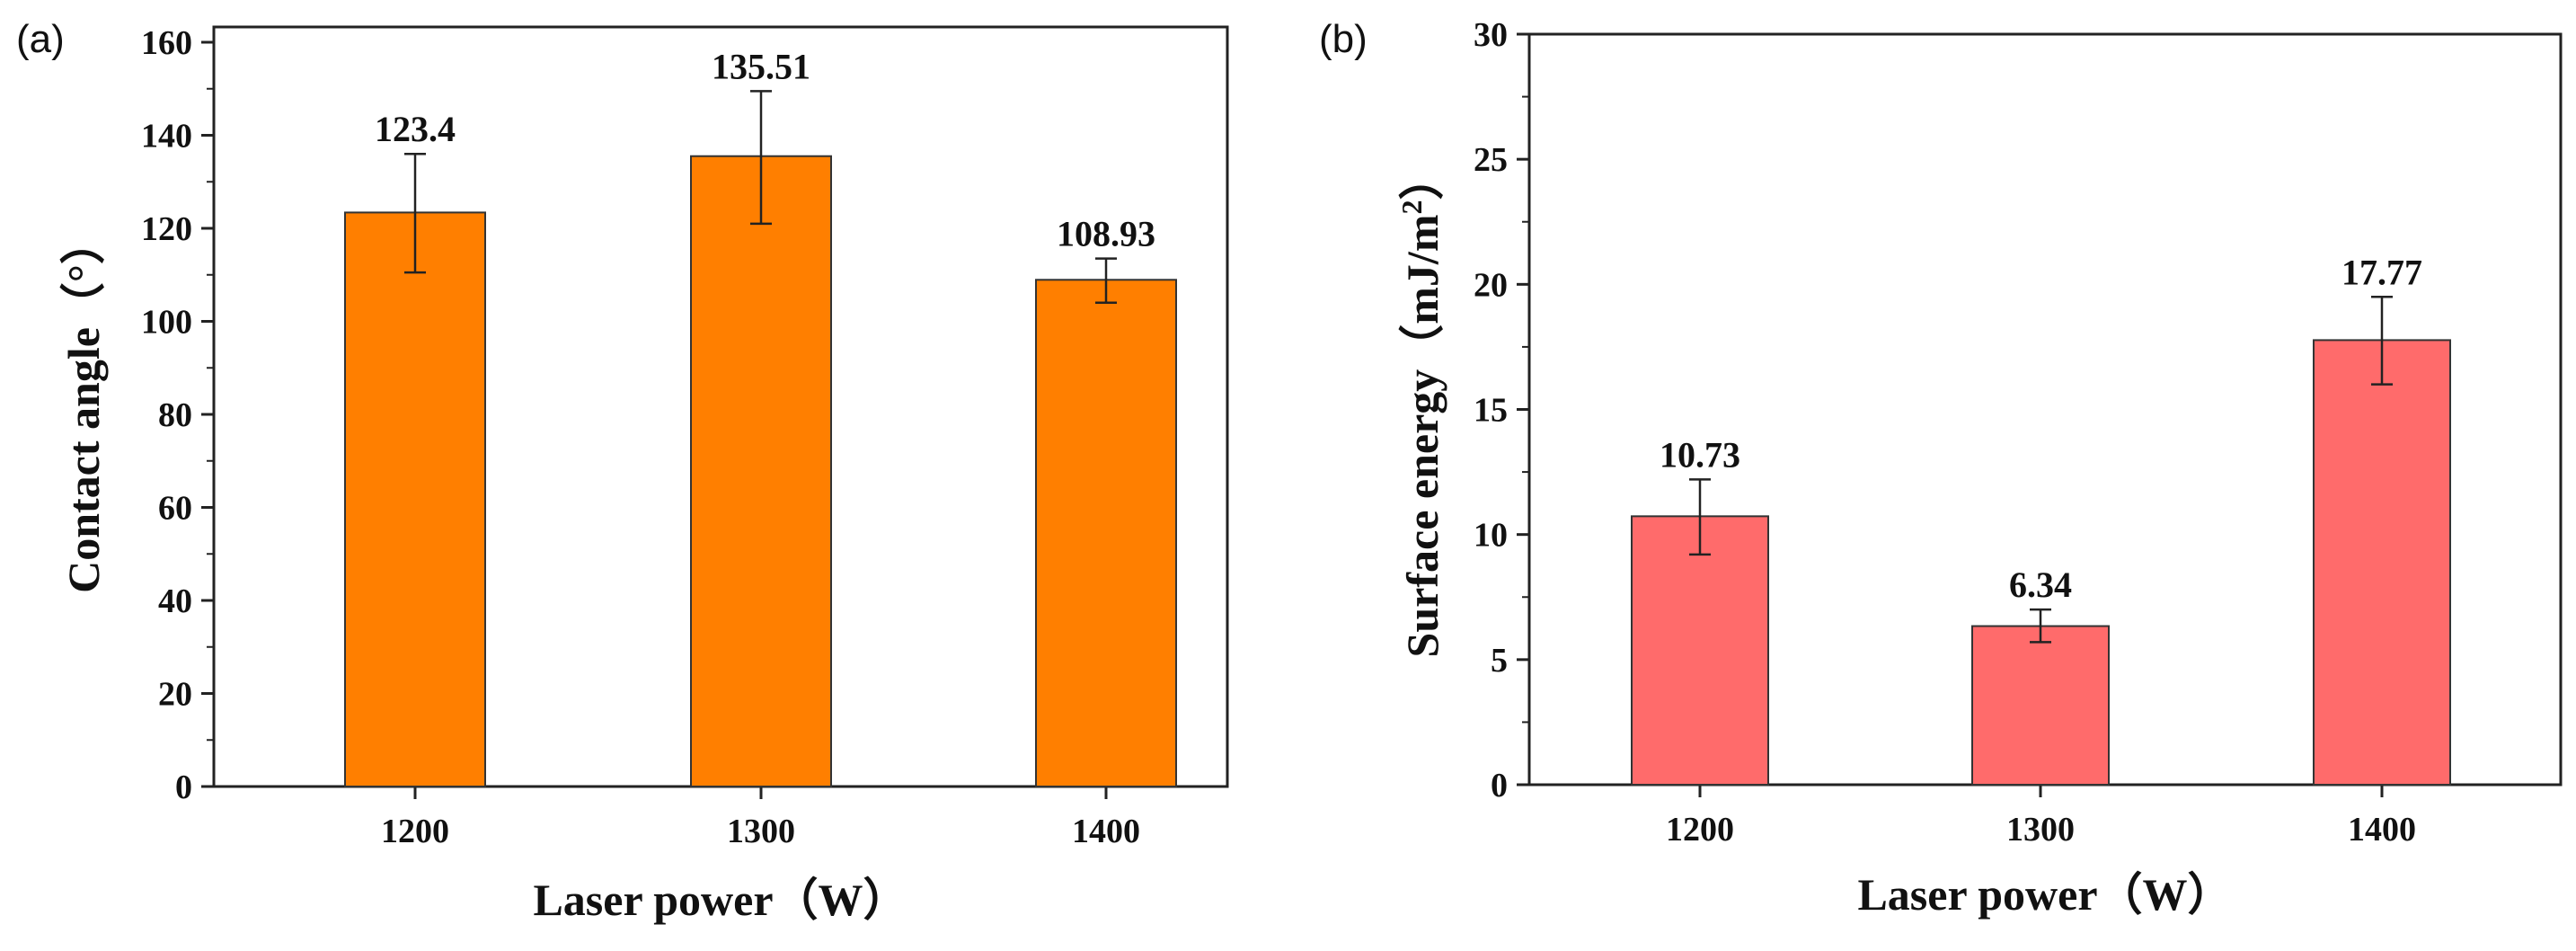 Image resolution: width=2576 pixels, height=951 pixels. Describe the element at coordinates (1700, 454) in the screenshot. I see `data-label: 10.73` at that location.